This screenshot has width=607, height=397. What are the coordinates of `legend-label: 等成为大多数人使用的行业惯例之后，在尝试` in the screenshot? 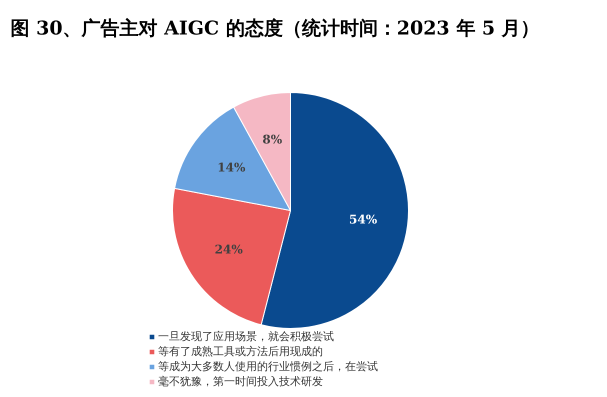 It's located at (268, 366).